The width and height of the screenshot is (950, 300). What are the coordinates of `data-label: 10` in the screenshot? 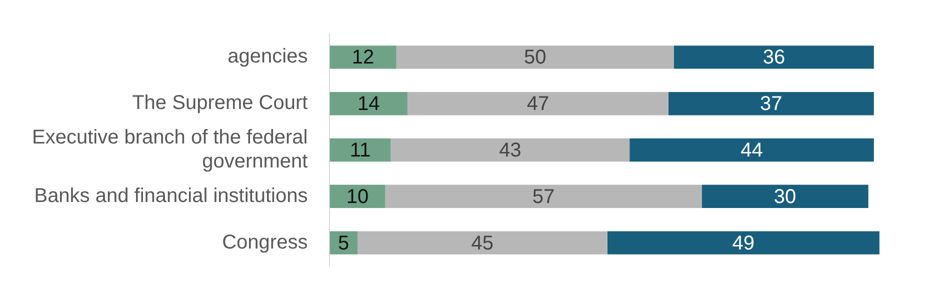 It's located at (357, 197).